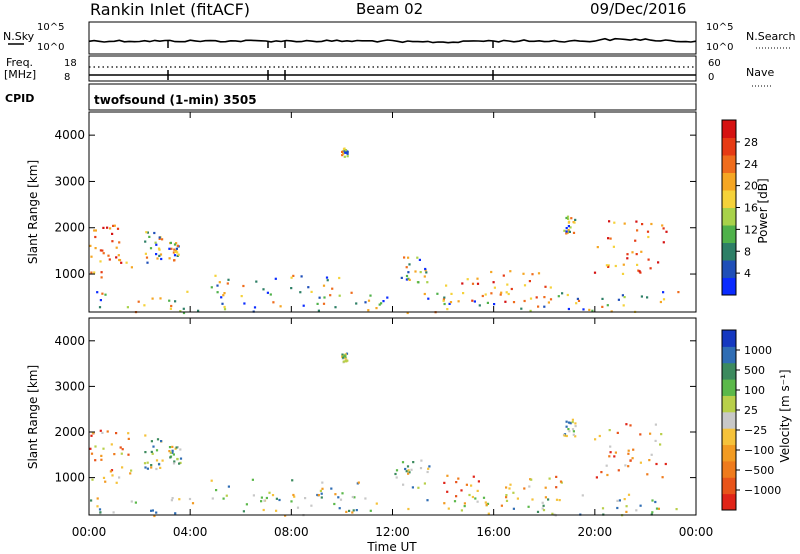  Describe the element at coordinates (70, 63) in the screenshot. I see `freq-tick-top: 18` at that location.